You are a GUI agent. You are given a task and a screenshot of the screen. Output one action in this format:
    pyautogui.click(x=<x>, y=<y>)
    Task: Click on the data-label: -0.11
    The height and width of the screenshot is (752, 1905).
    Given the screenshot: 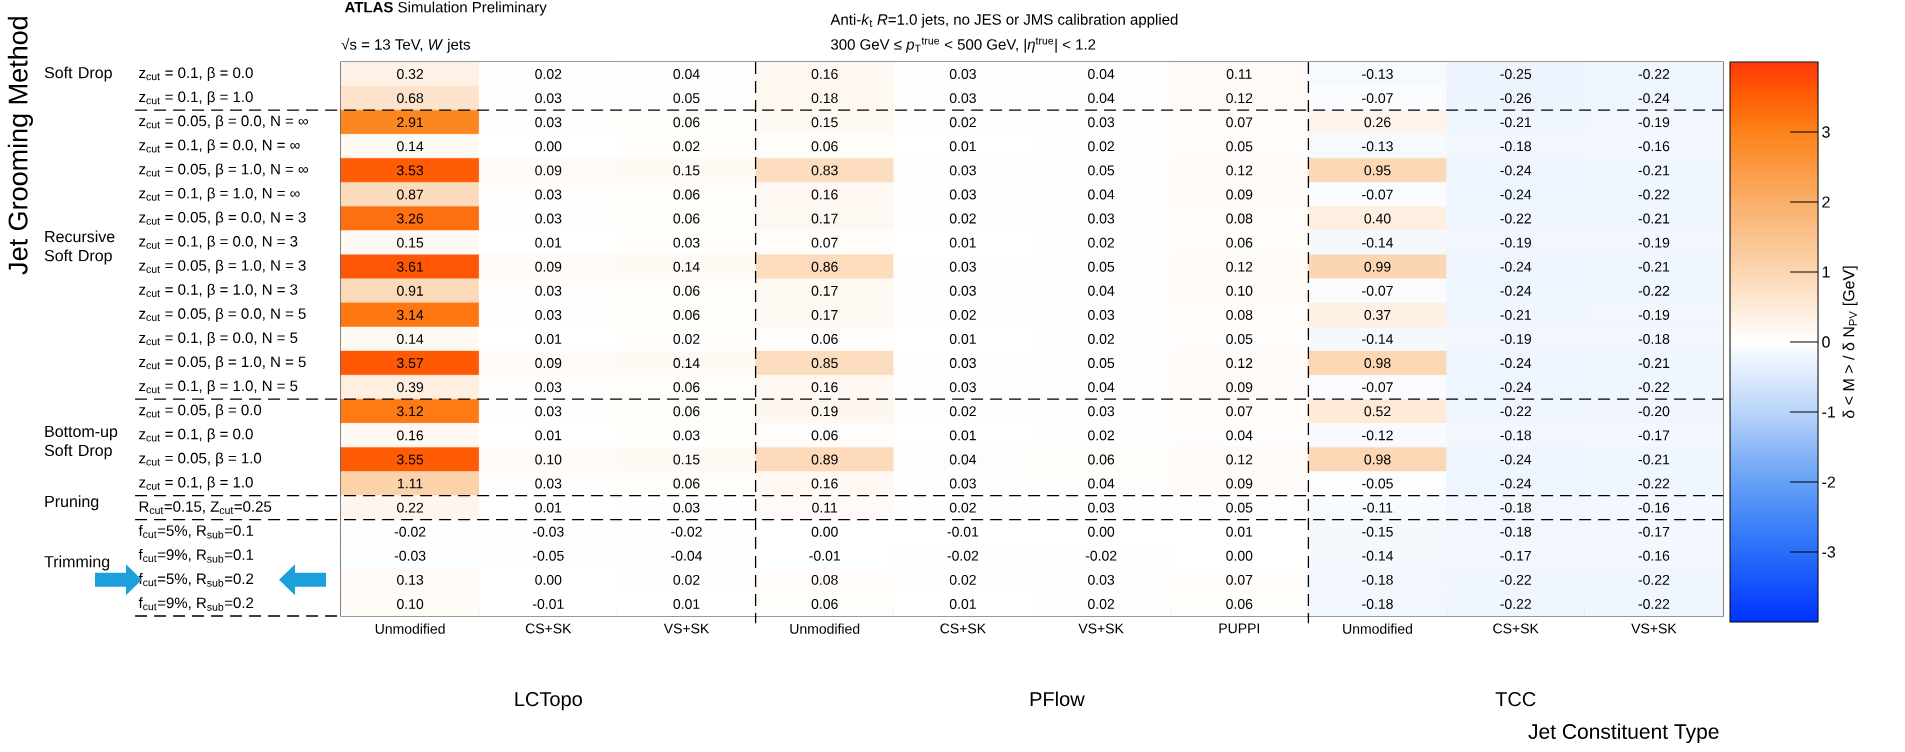 What is the action you would take?
    pyautogui.click(x=1377, y=507)
    